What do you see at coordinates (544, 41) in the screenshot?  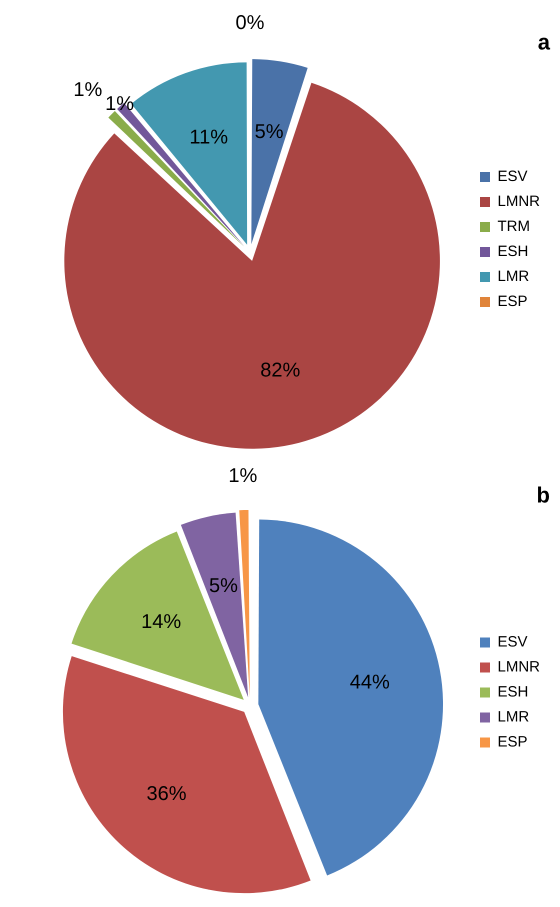 I see `chart-title: a` at bounding box center [544, 41].